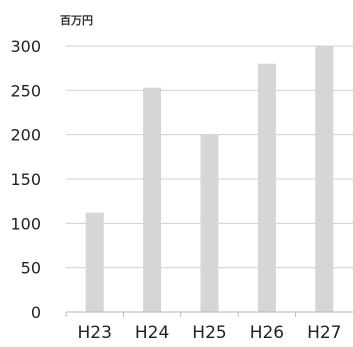 This screenshot has width=353, height=347. Describe the element at coordinates (25, 46) in the screenshot. I see `y-tick-label: 300` at that location.